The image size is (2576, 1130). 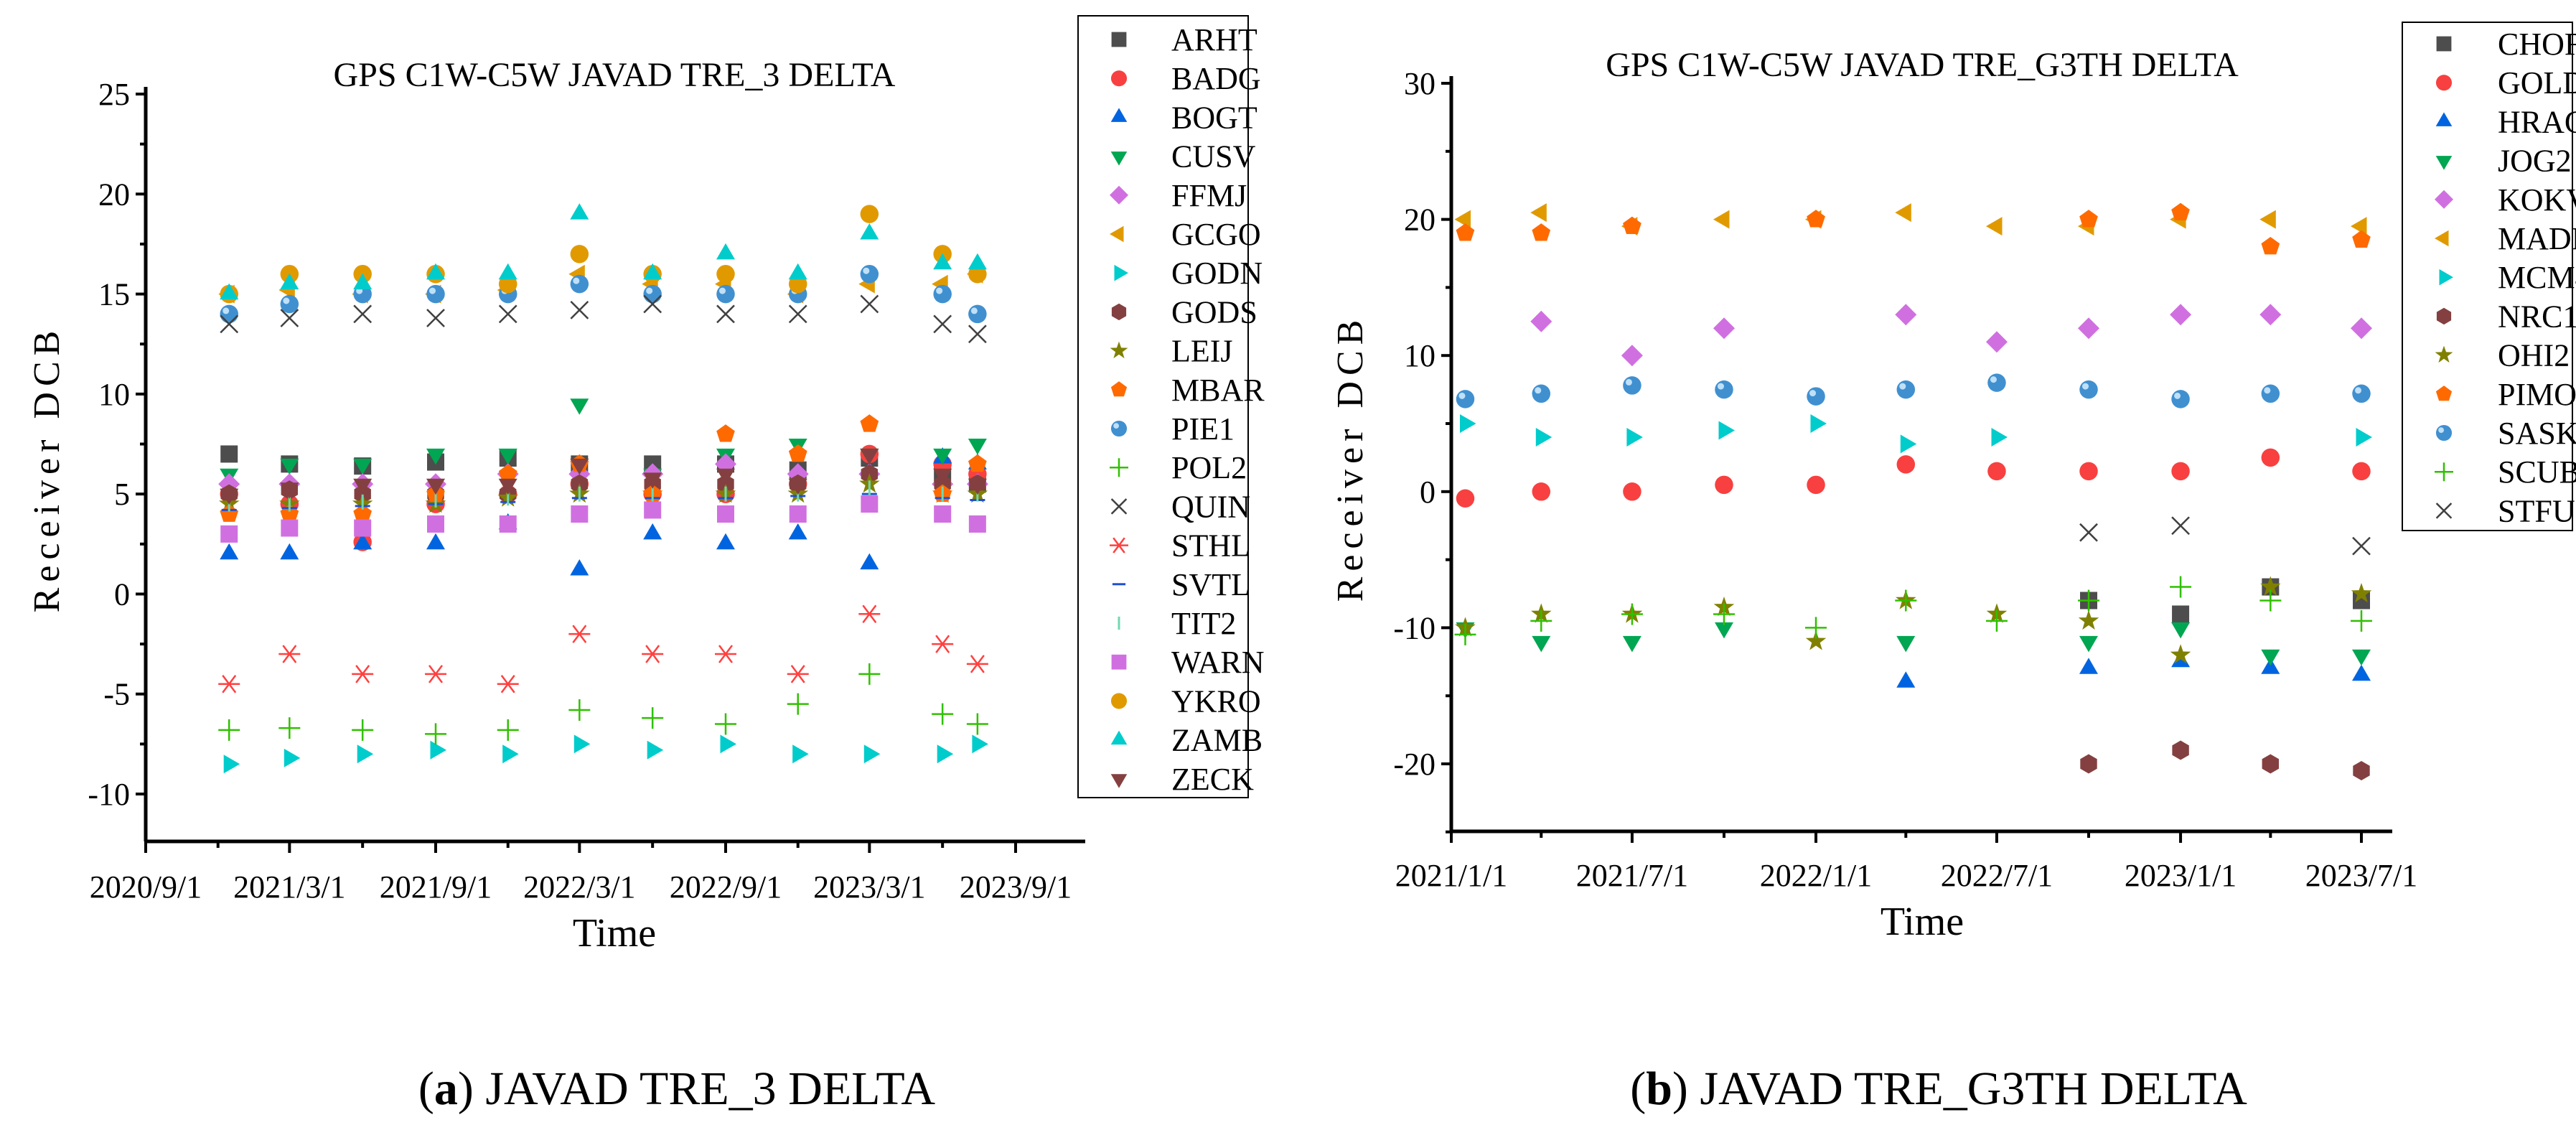 I want to click on legend-item: ARHT, so click(x=1184, y=39).